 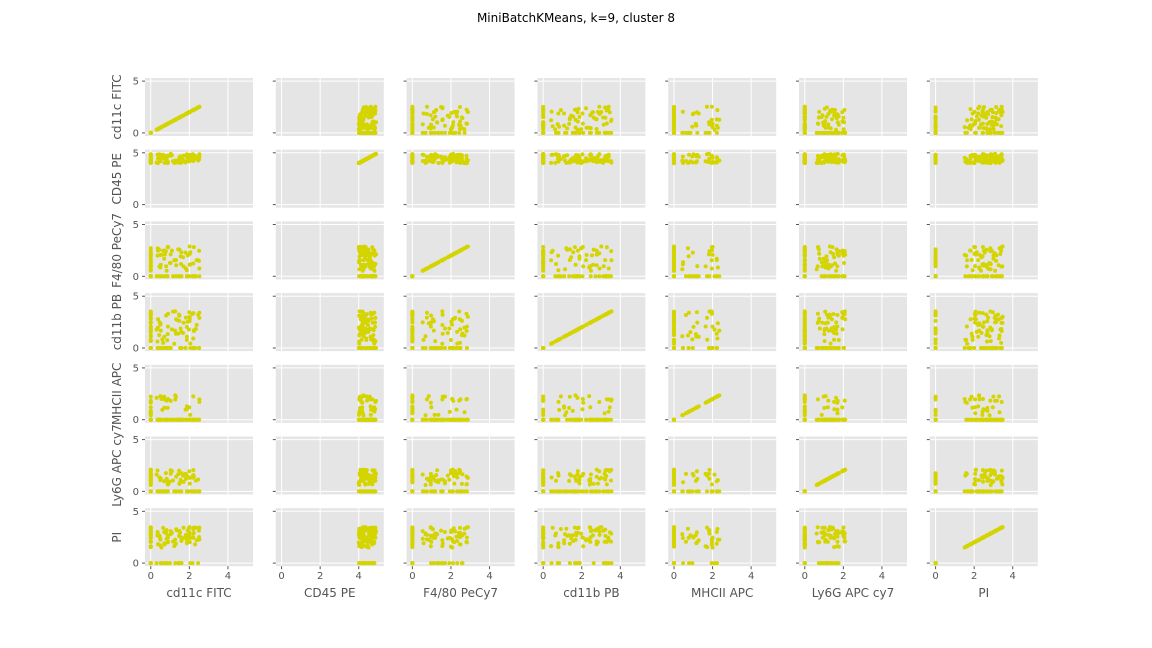 What do you see at coordinates (117, 179) in the screenshot?
I see `y-axis-label: CD45 PE` at bounding box center [117, 179].